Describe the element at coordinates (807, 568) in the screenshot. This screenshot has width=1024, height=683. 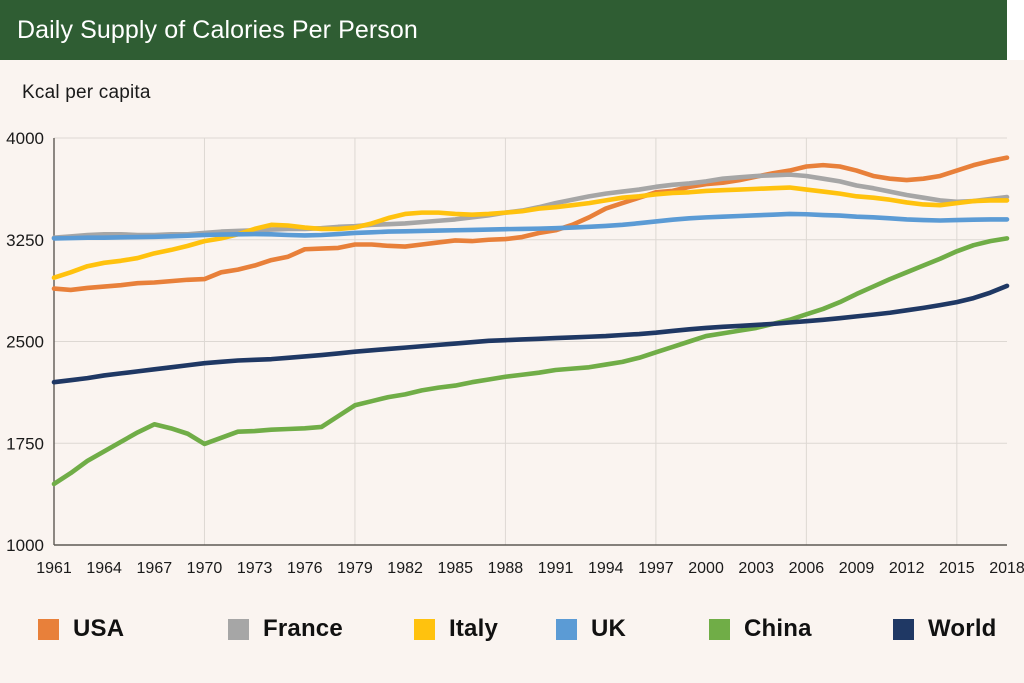
I see `x-axis-tick-label: 2006` at that location.